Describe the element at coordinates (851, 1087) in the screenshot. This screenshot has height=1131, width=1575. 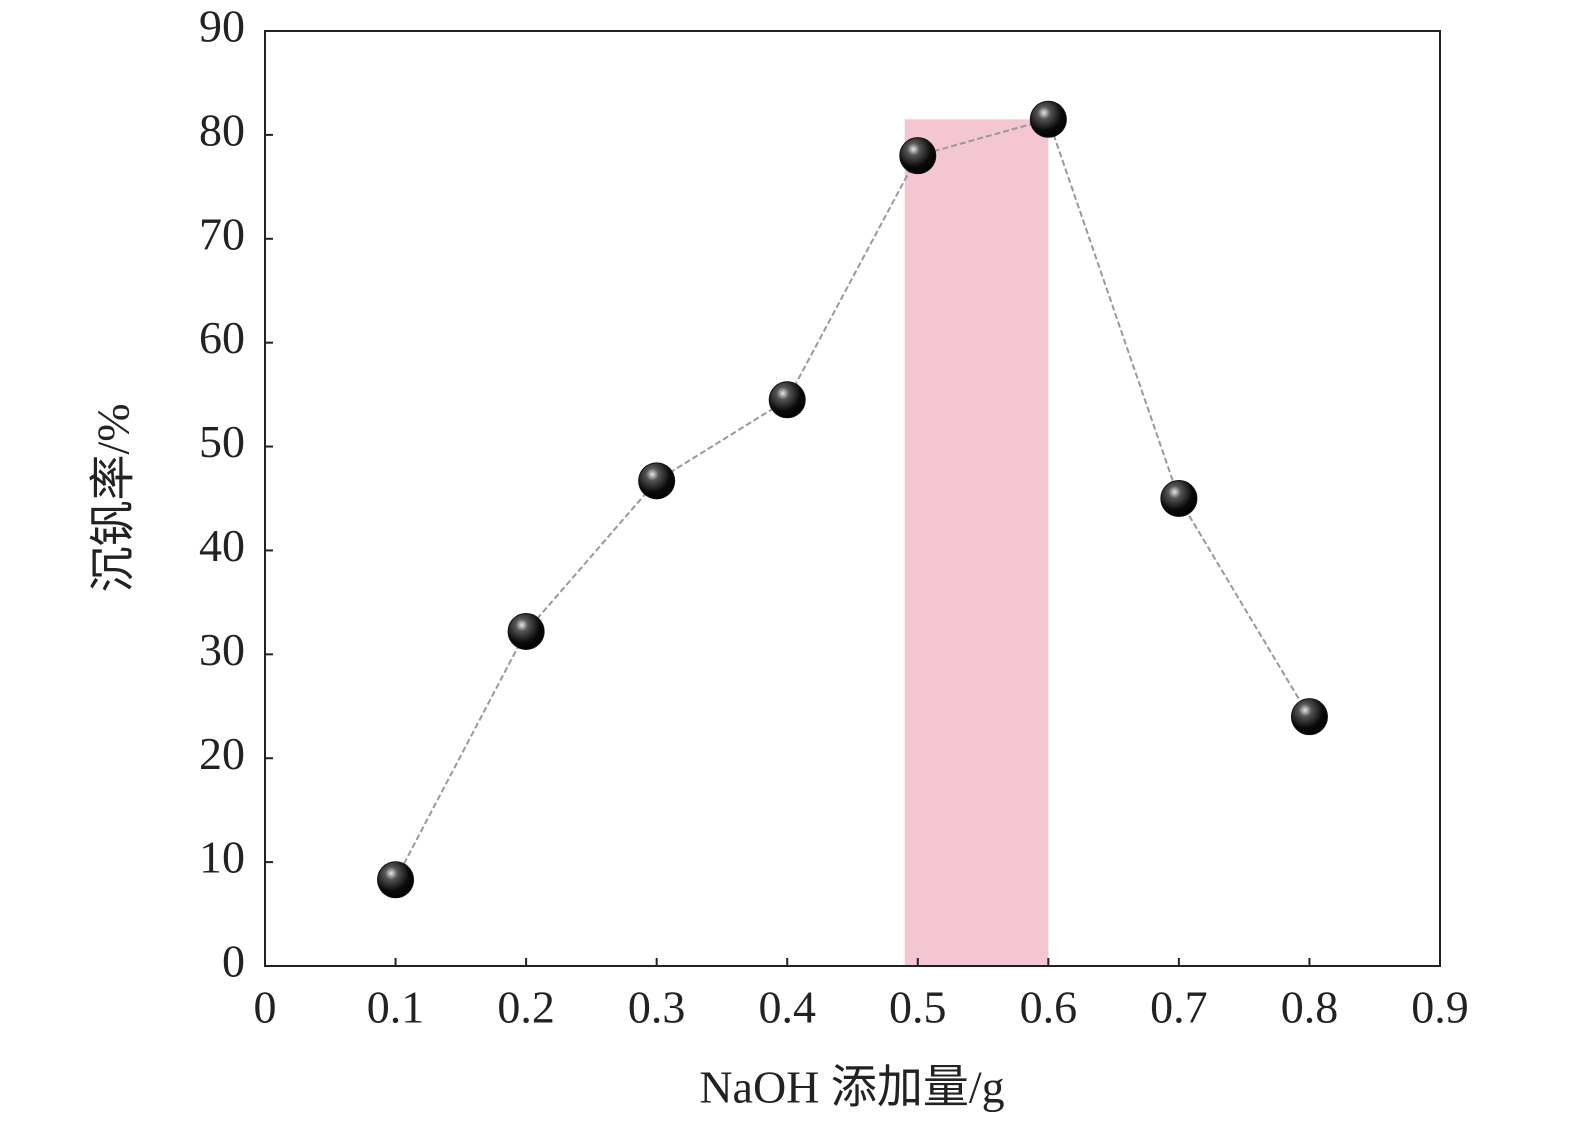
I see `x-axis-label: NaOH 添加量/g` at that location.